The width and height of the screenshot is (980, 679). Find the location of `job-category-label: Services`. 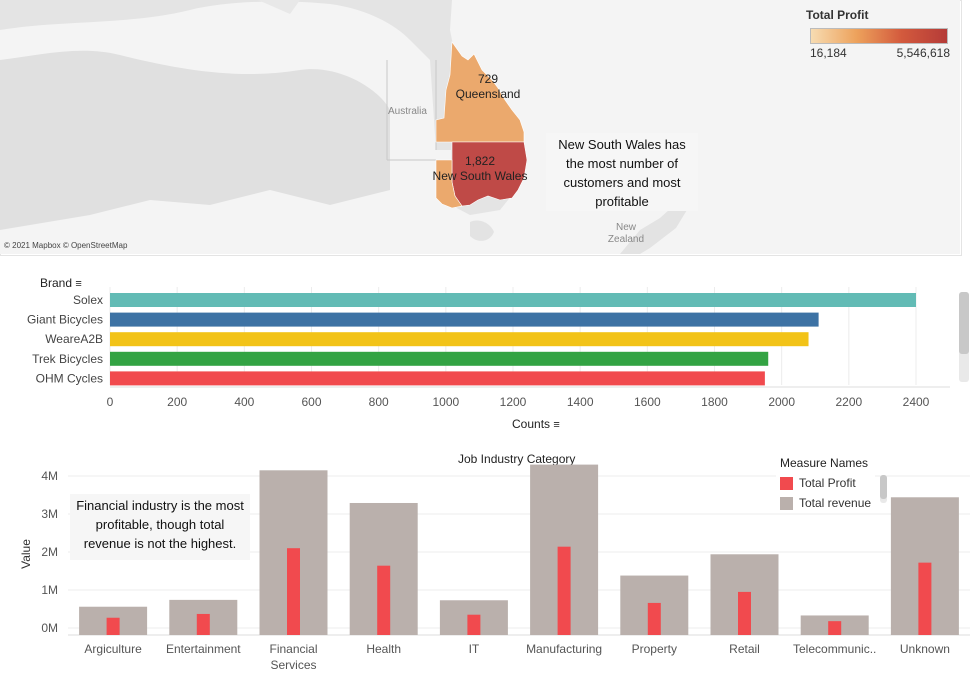

job-category-label: Services is located at coordinates (293, 665).